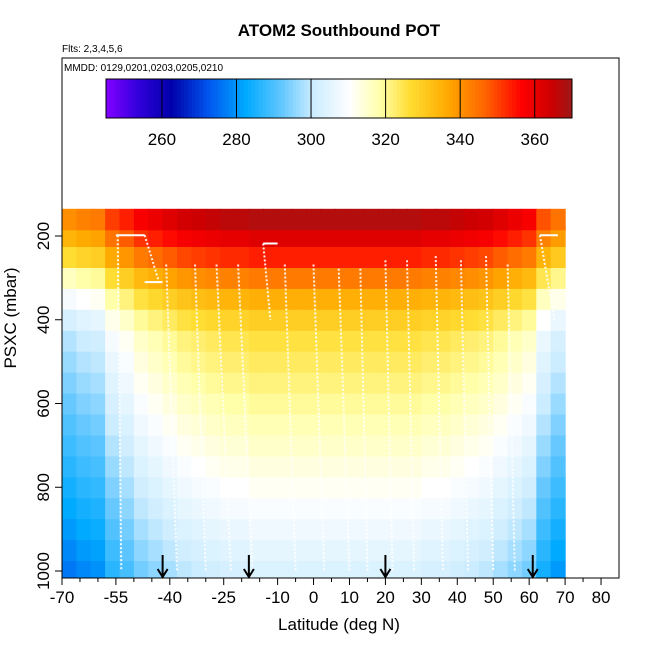 The height and width of the screenshot is (650, 650). I want to click on flight-profile-line, so click(344, 420).